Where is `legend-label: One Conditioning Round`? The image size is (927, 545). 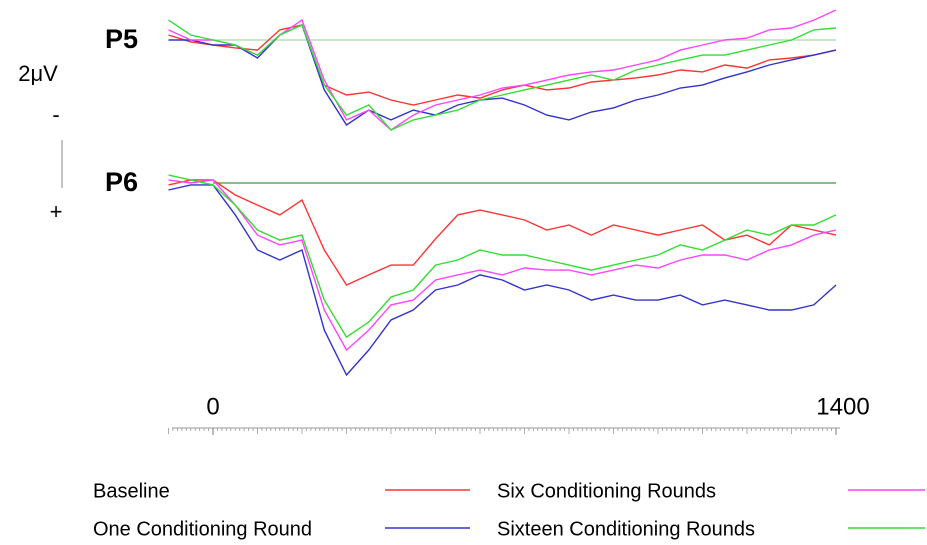 legend-label: One Conditioning Round is located at coordinates (202, 529).